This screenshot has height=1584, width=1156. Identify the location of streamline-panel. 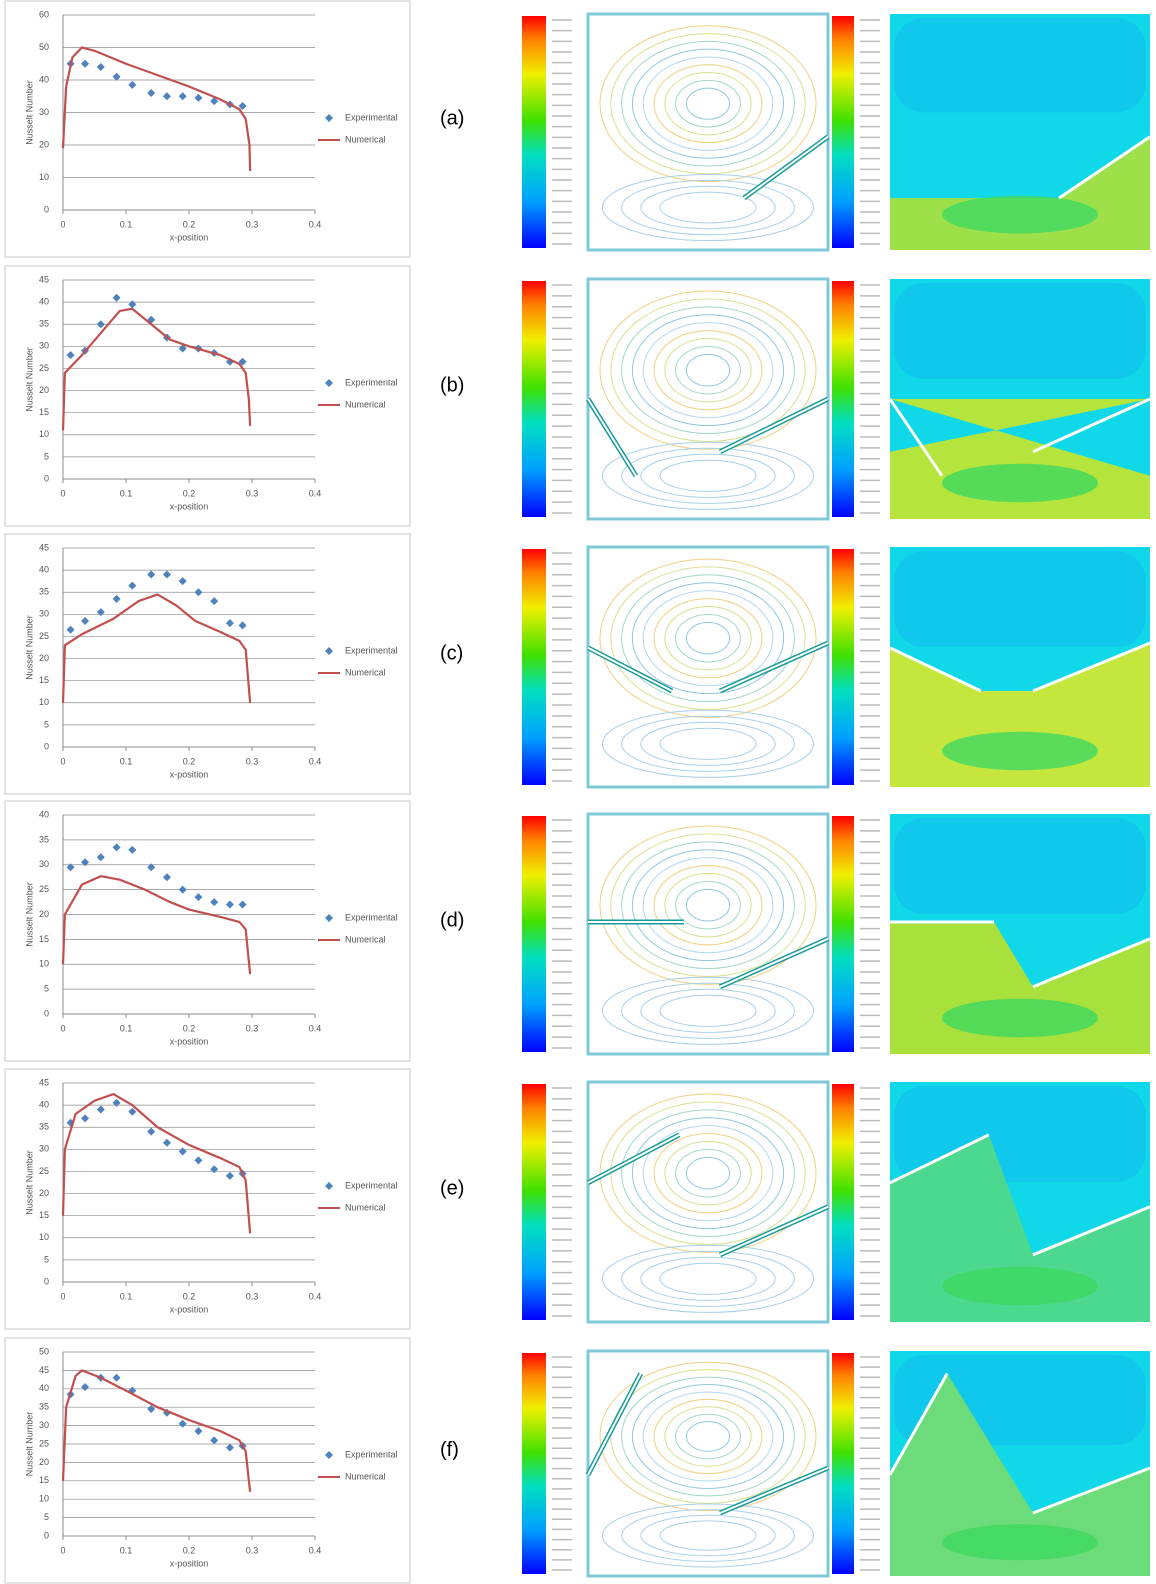
(708, 132).